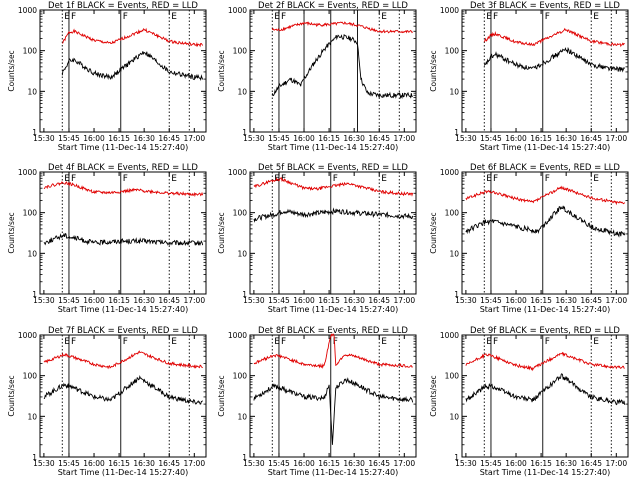 The width and height of the screenshot is (640, 480). I want to click on chart-title: Det 4f BLACK = Events, RED = LLD, so click(123, 168).